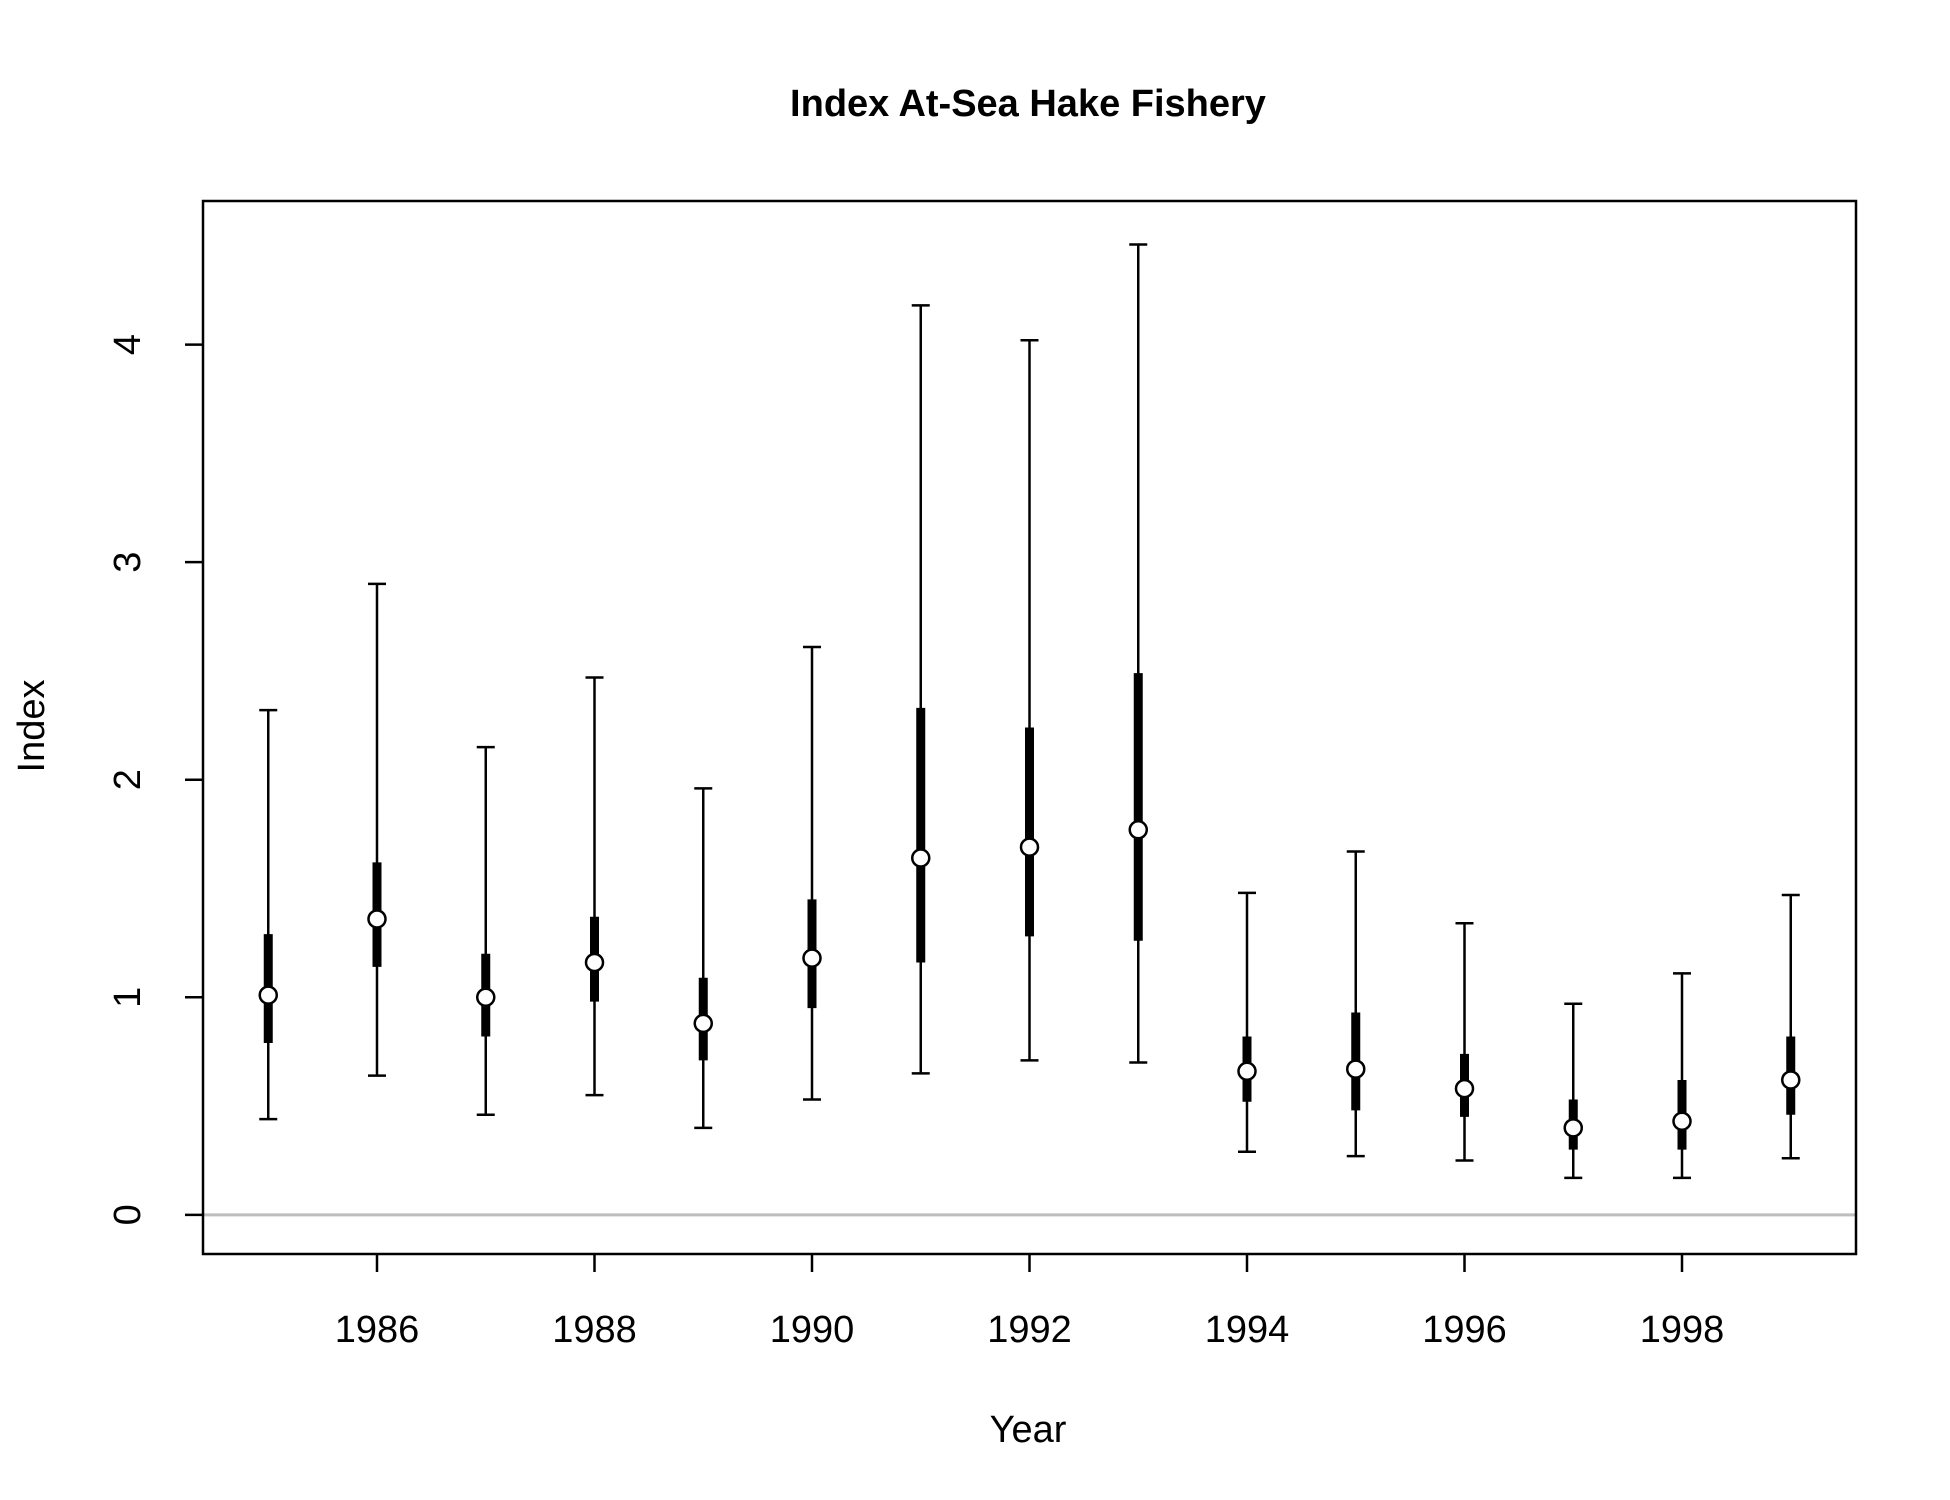 The height and width of the screenshot is (1500, 1950). I want to click on y-tick-label: 4, so click(128, 344).